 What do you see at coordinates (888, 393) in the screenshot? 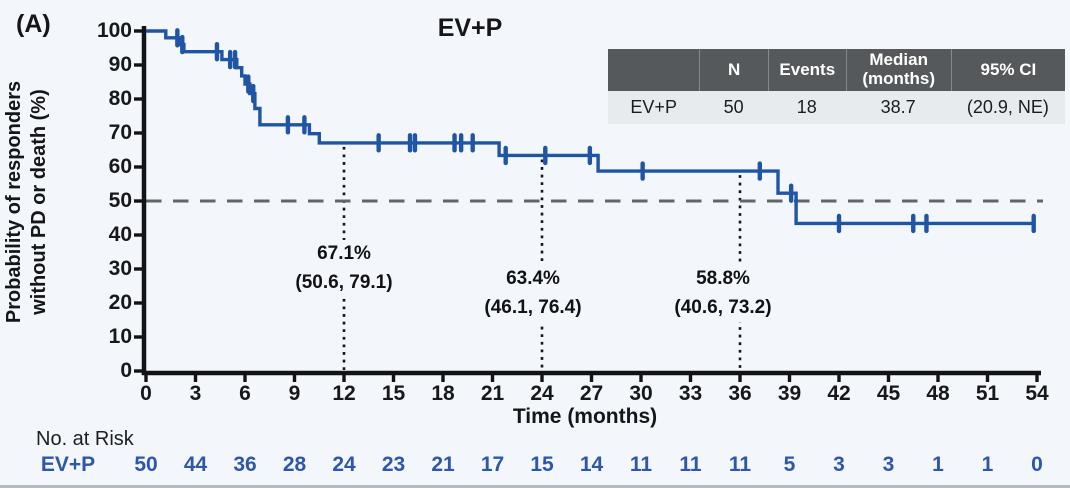
I see `x-tick-label: 45` at bounding box center [888, 393].